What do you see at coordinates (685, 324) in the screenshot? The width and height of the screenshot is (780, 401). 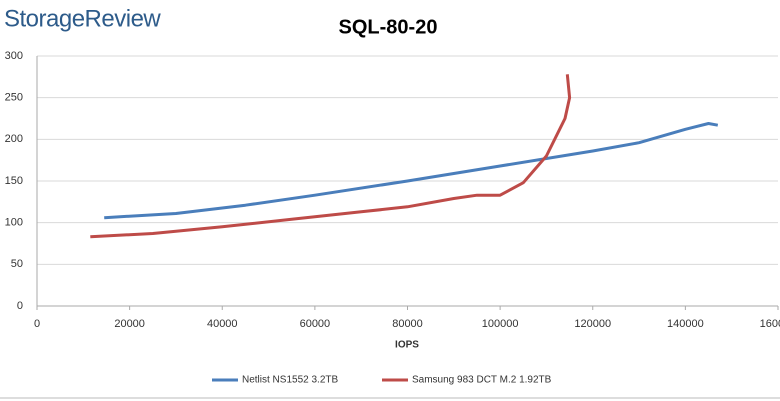 I see `x-tick-label: 140000` at bounding box center [685, 324].